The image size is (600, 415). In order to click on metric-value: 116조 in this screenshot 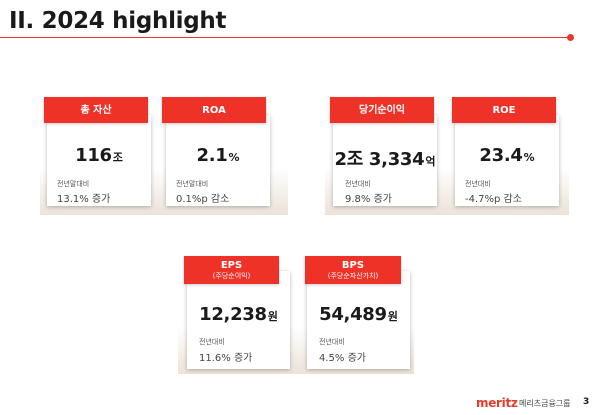, I will do `click(99, 155)`.